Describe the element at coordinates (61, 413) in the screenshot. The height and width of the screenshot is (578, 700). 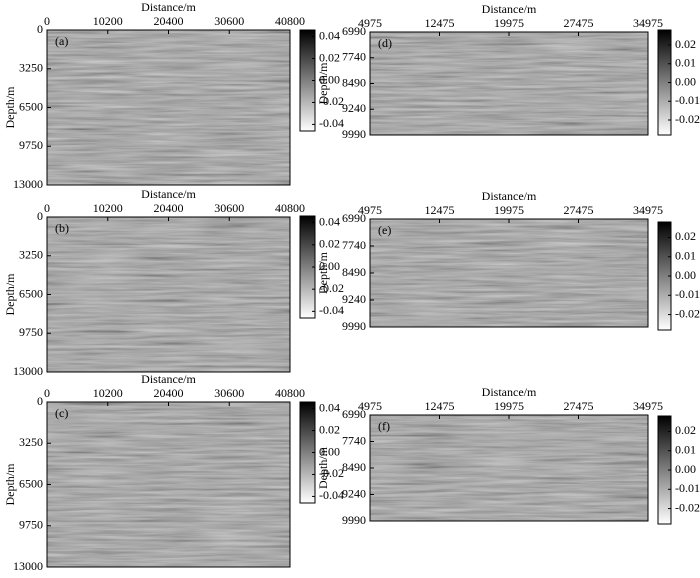
I see `panel-label: (c)` at that location.